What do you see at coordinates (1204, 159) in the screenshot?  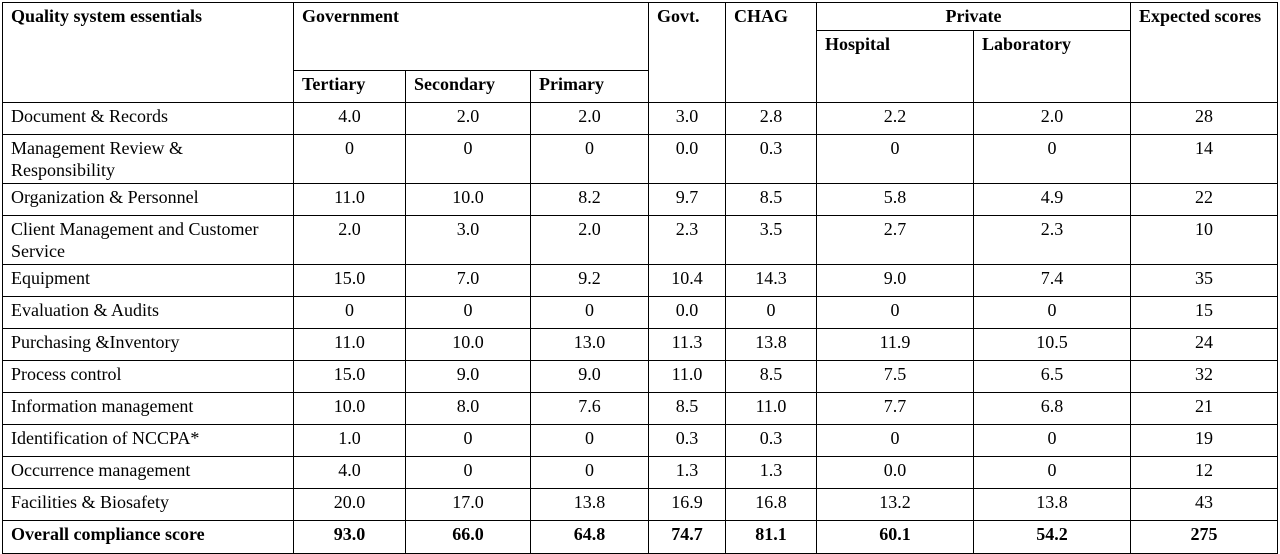 I see `table-cell: 14` at bounding box center [1204, 159].